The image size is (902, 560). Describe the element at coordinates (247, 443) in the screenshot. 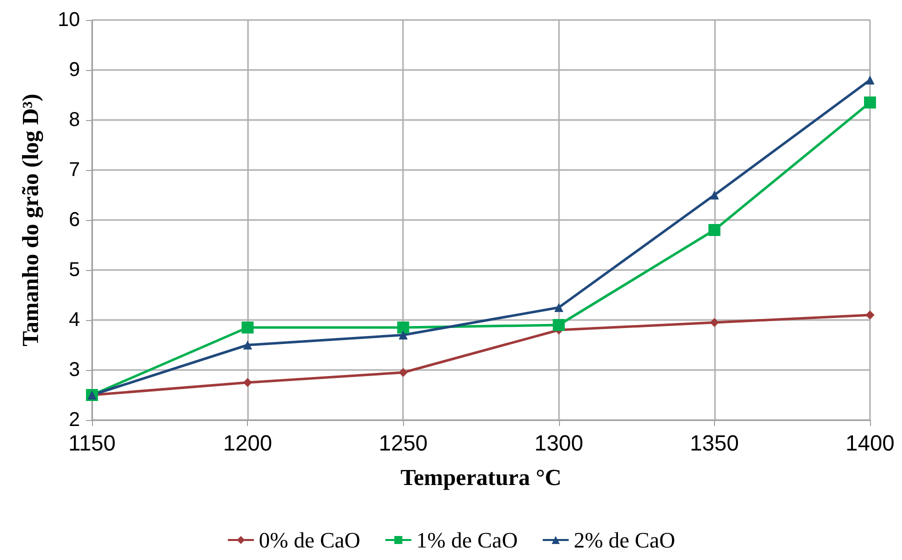

I see `x-tick-label: 1200` at that location.